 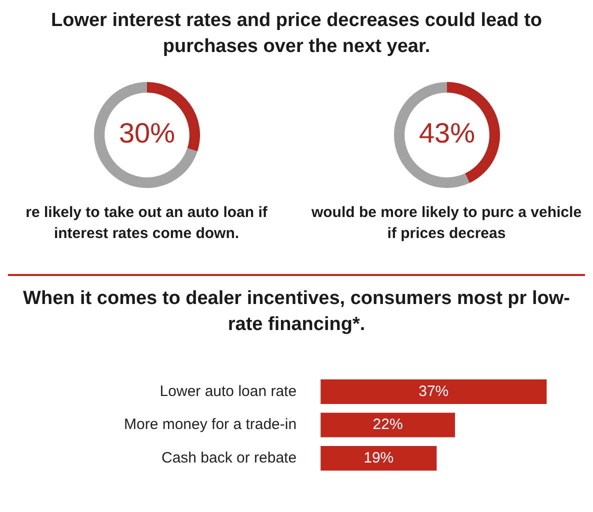 What do you see at coordinates (446, 133) in the screenshot?
I see `data-label: 43%` at bounding box center [446, 133].